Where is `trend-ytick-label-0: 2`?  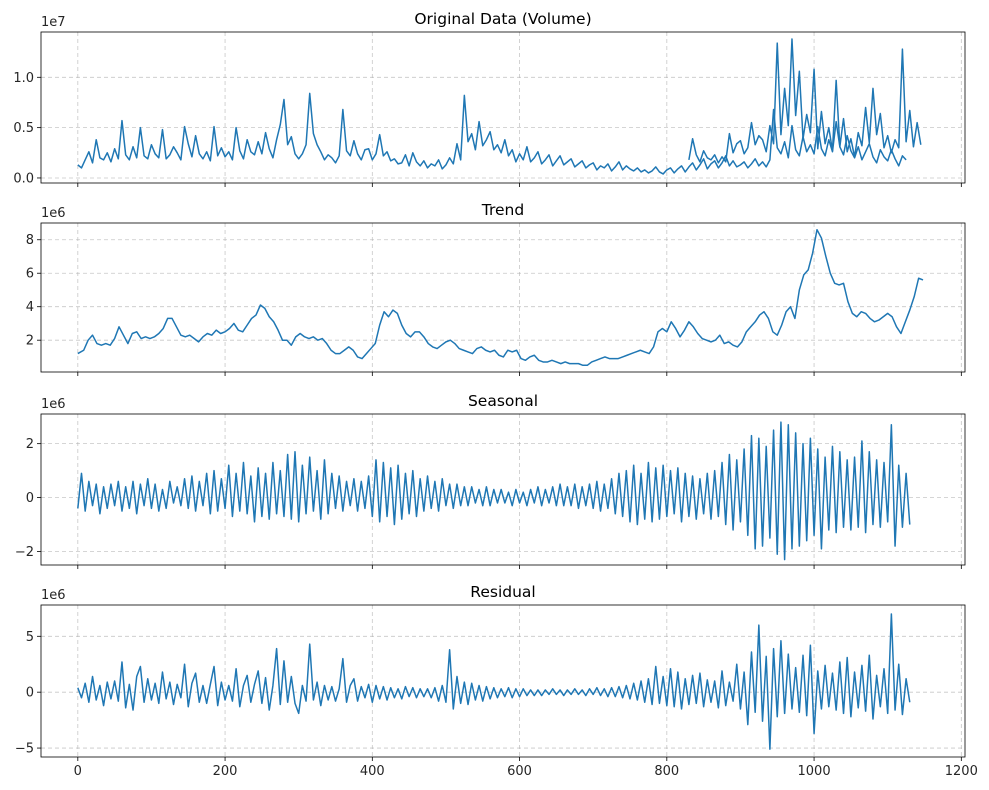 trend-ytick-label-0: 2 is located at coordinates (30, 341).